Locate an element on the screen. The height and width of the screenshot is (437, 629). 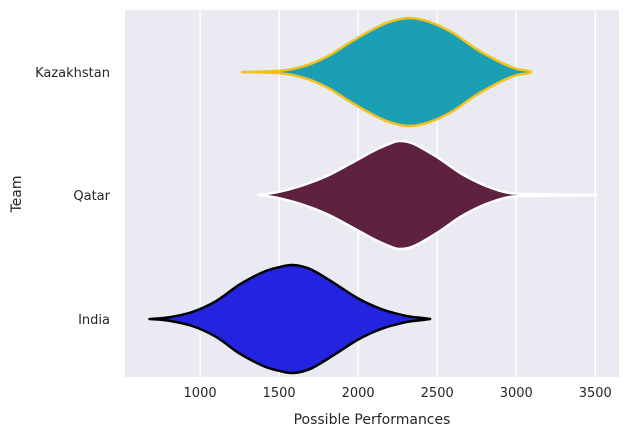
violin-kazakhstan is located at coordinates (386, 72).